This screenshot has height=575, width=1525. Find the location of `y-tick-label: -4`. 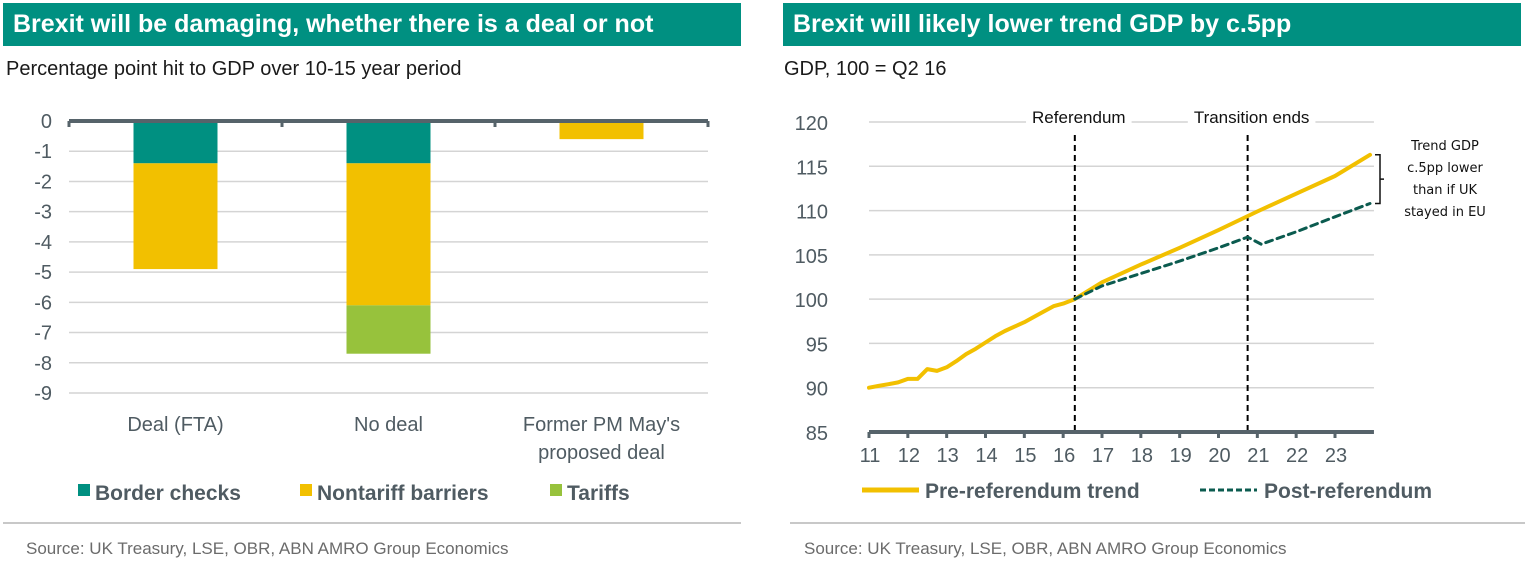

y-tick-label: -4 is located at coordinates (43, 243).